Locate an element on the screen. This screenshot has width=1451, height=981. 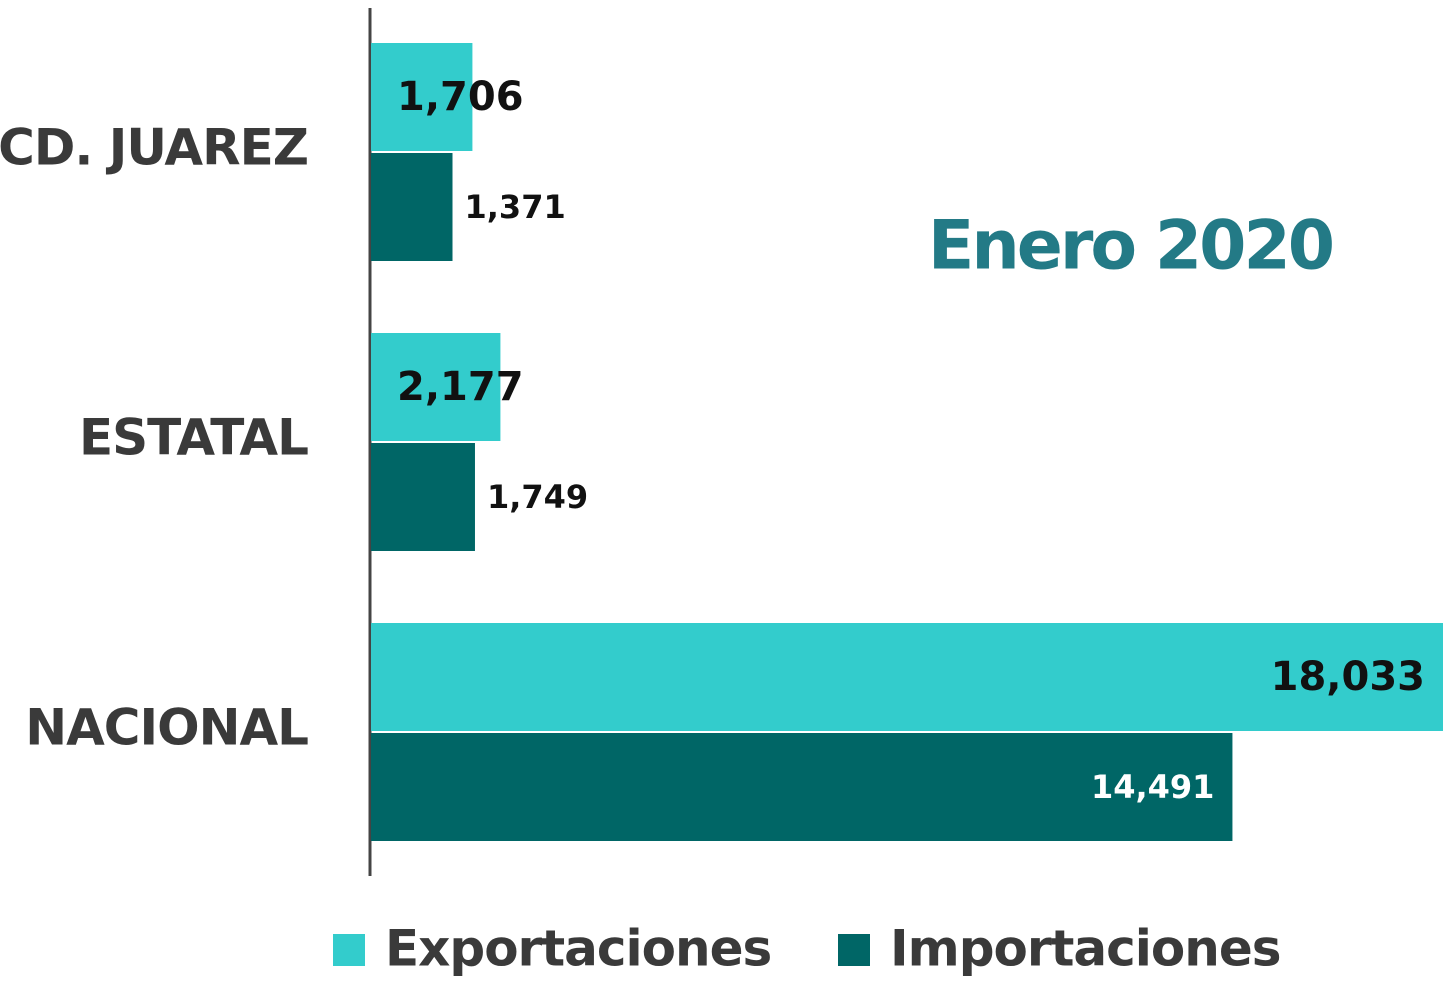
value-label: 14,491 is located at coordinates (1152, 787).